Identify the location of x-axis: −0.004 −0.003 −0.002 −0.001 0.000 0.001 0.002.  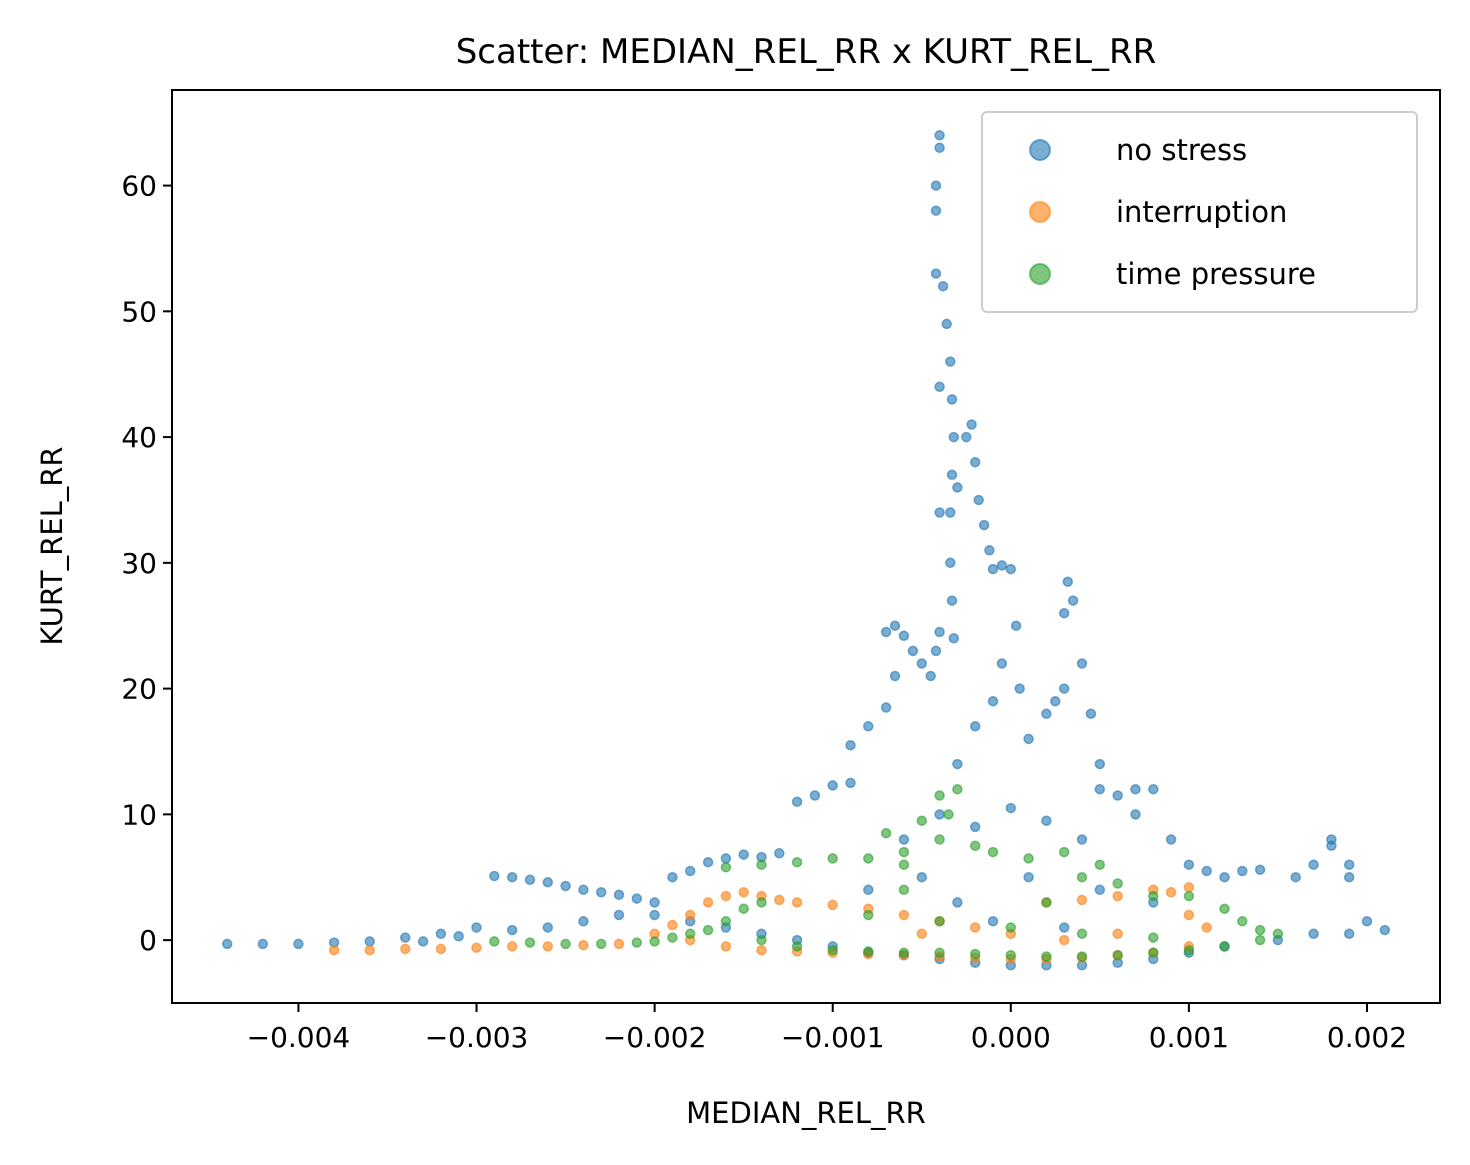
(827, 1028).